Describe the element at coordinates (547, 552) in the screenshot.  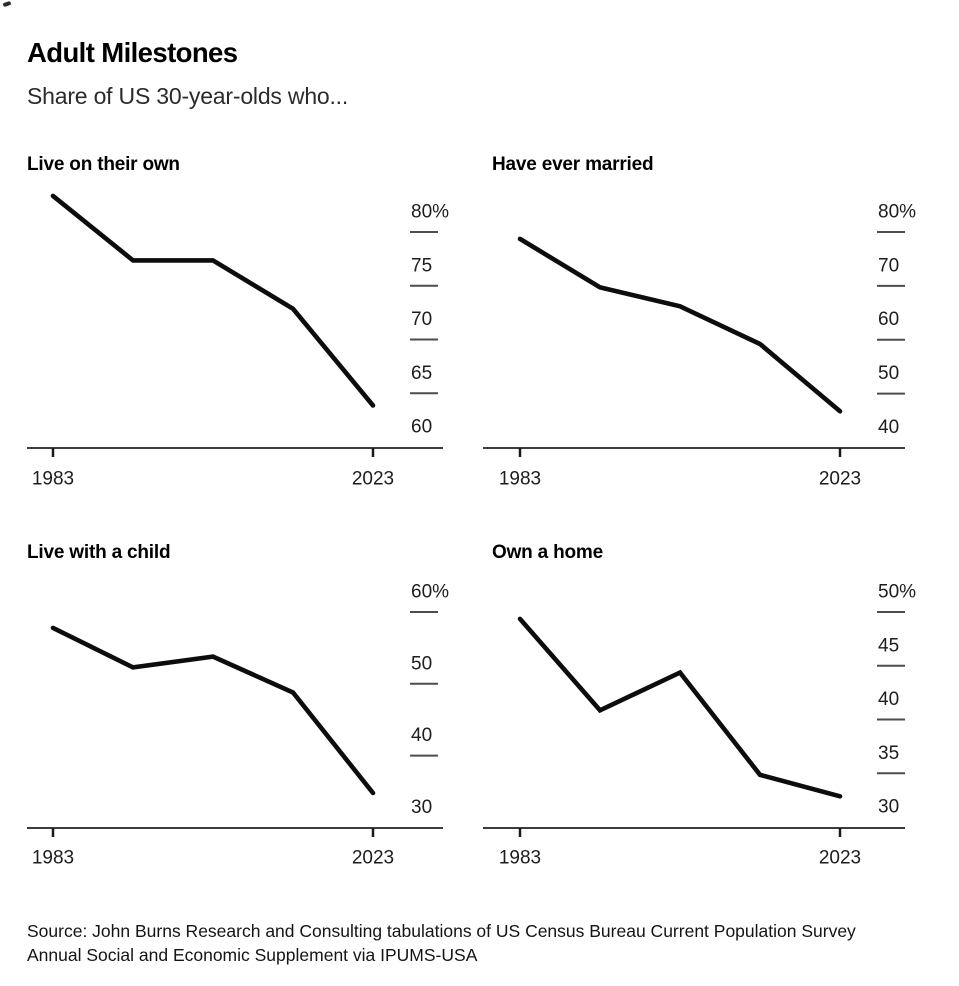
I see `chart-title-own-a-home: Own a home` at that location.